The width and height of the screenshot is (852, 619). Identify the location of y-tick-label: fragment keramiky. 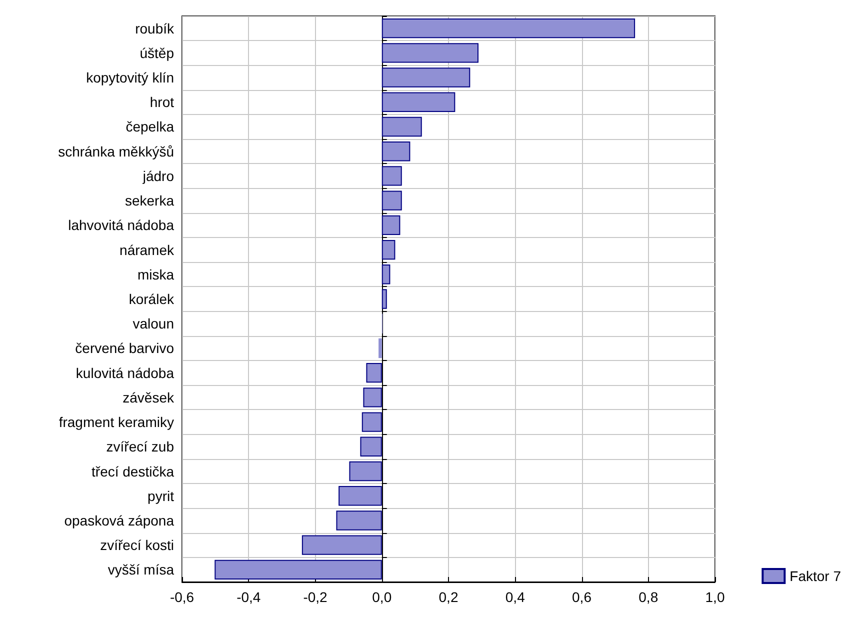
(116, 422).